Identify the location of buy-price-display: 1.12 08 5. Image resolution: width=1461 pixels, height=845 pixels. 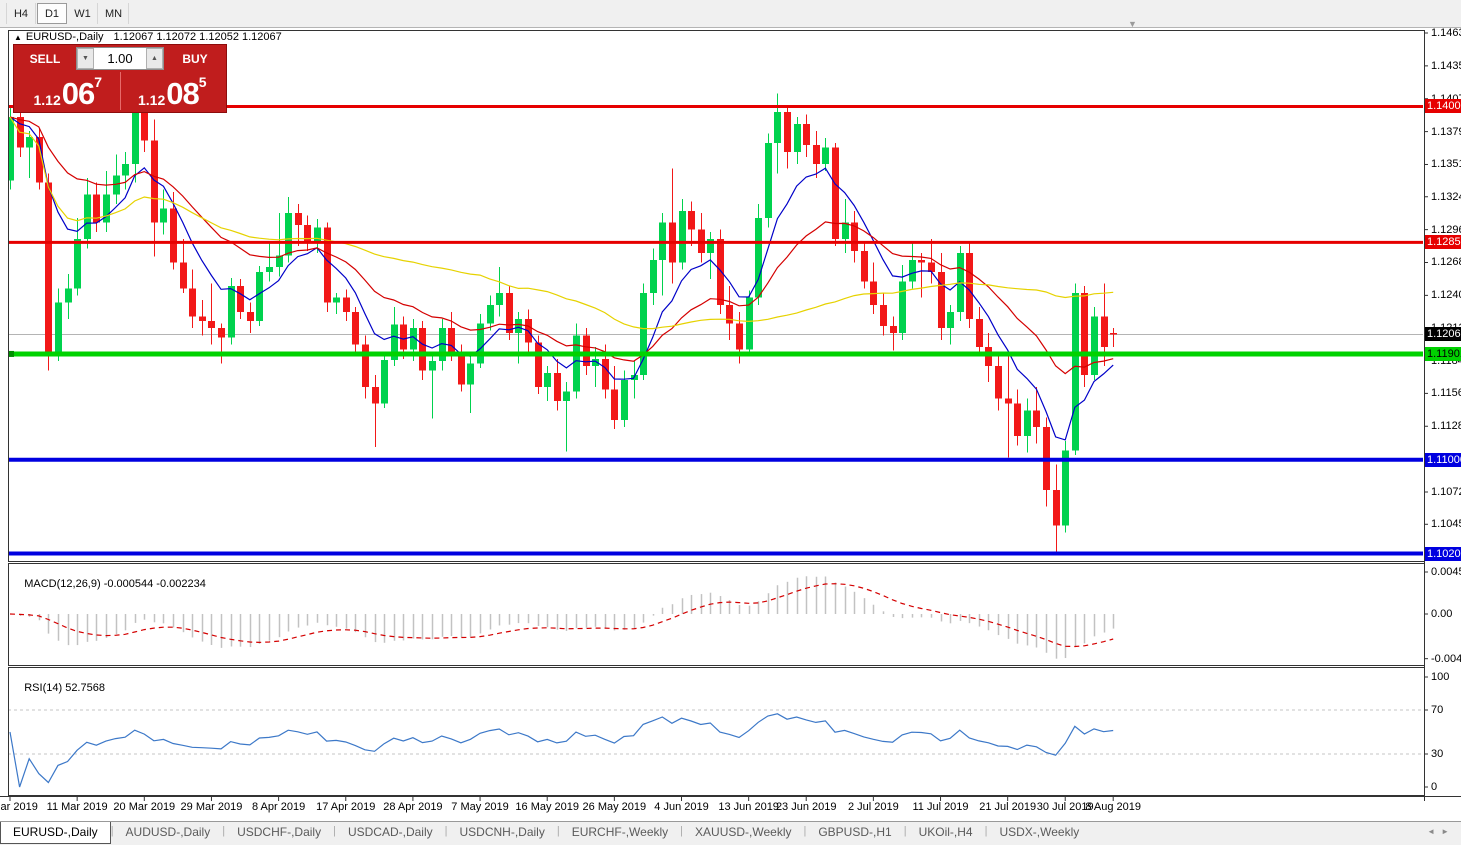
(173, 91).